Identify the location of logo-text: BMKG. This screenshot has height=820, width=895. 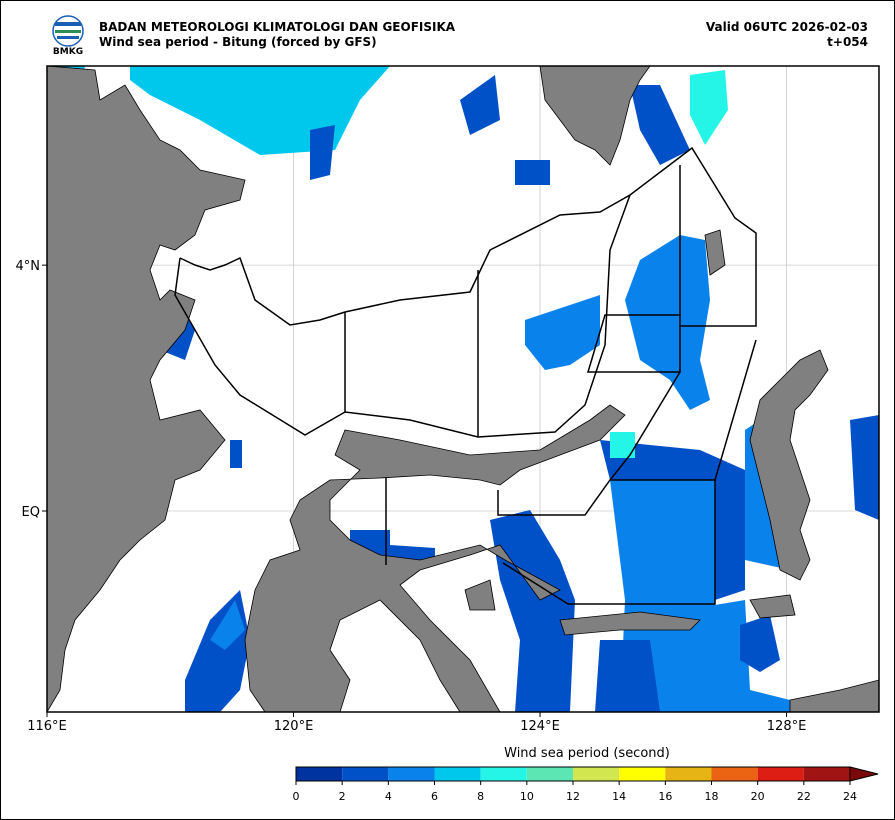
(68, 52).